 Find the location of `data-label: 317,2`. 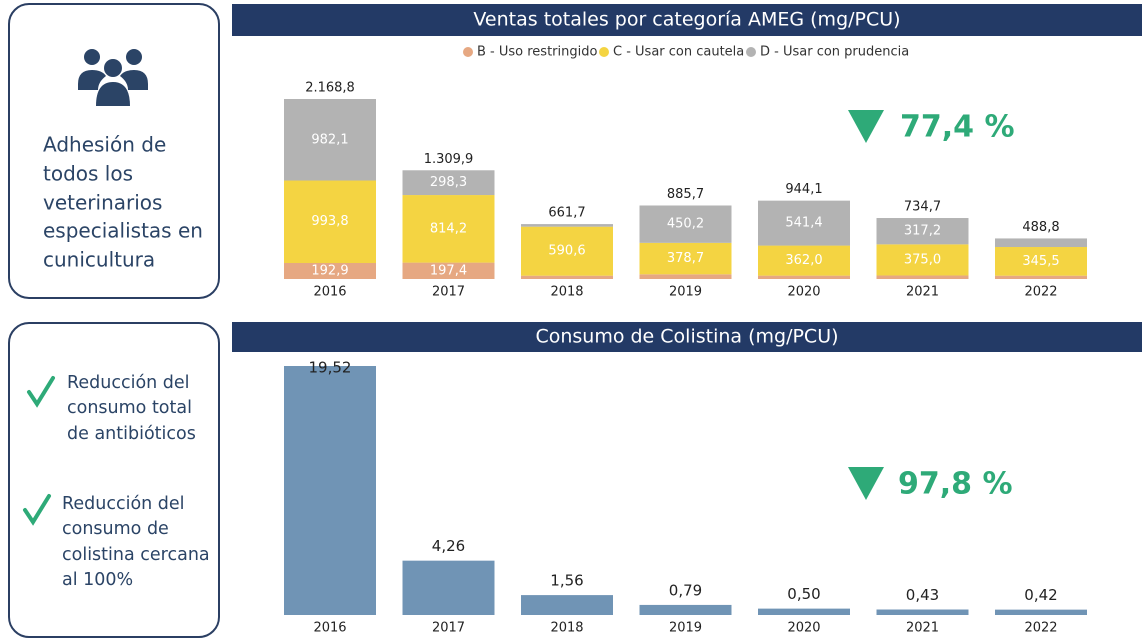

data-label: 317,2 is located at coordinates (922, 231).